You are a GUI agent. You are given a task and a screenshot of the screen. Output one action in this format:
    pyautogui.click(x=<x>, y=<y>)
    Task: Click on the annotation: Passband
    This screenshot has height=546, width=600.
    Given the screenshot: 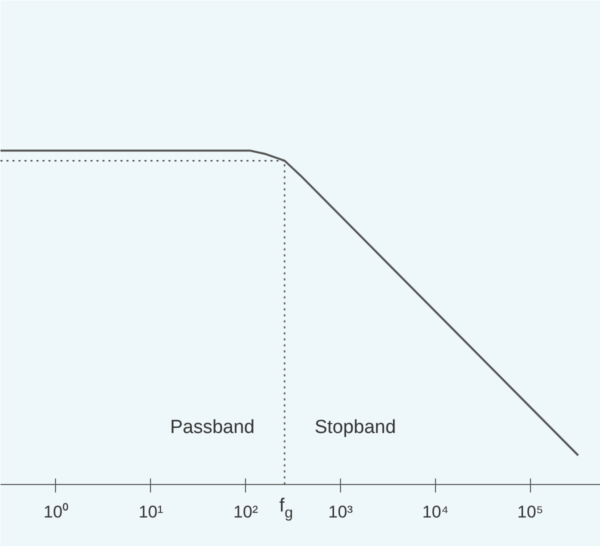 What is the action you would take?
    pyautogui.click(x=212, y=427)
    